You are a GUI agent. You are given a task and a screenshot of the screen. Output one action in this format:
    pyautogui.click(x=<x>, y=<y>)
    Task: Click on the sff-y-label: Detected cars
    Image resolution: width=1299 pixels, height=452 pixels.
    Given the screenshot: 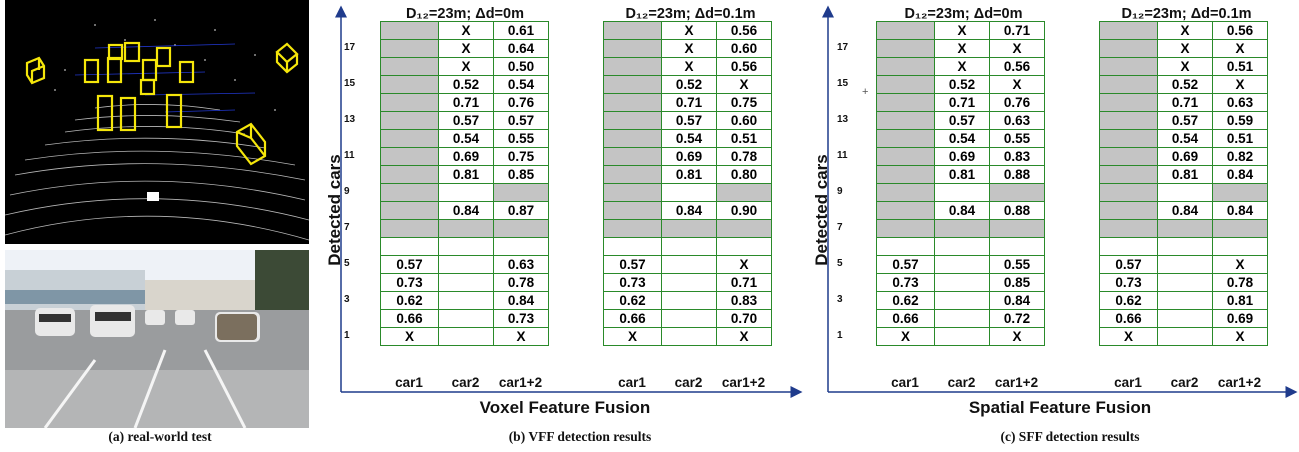 What is the action you would take?
    pyautogui.click(x=821, y=210)
    